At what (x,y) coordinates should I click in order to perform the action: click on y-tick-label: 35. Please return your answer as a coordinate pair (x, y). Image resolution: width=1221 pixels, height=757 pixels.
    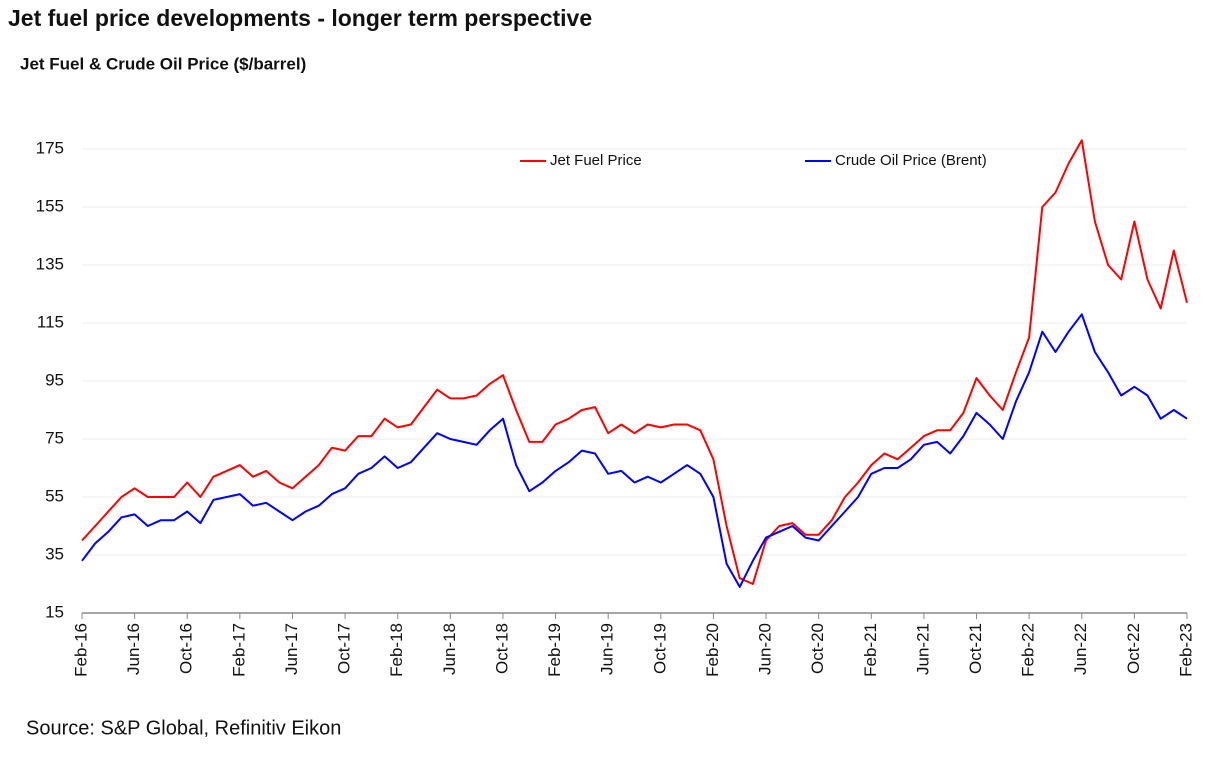
    Looking at the image, I should click on (54, 553).